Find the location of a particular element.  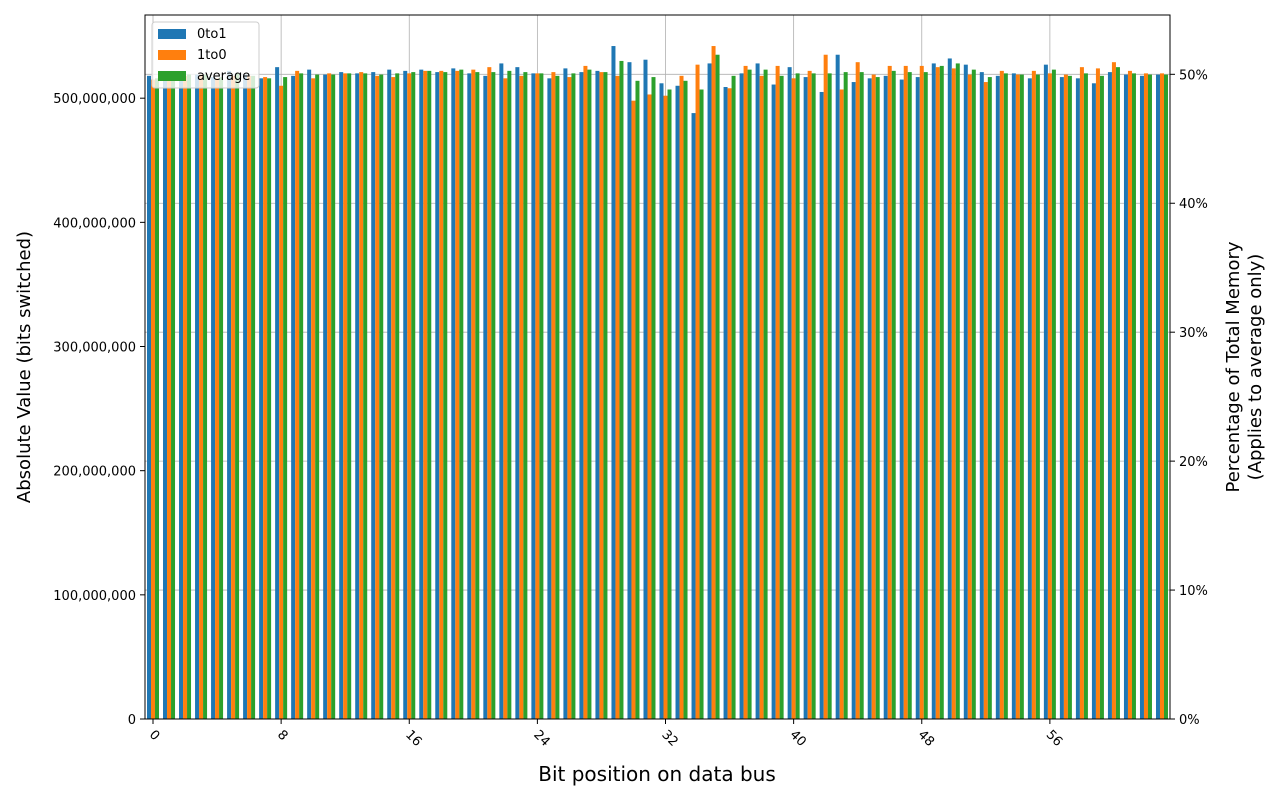

y-tick-label: 0 is located at coordinates (132, 720).